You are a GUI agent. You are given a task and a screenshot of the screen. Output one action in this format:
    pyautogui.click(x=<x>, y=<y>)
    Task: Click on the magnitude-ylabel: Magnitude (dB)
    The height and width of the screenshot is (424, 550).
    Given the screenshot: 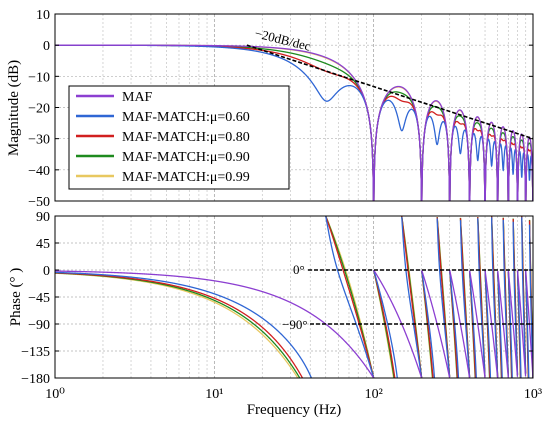 What is the action you would take?
    pyautogui.click(x=14, y=108)
    